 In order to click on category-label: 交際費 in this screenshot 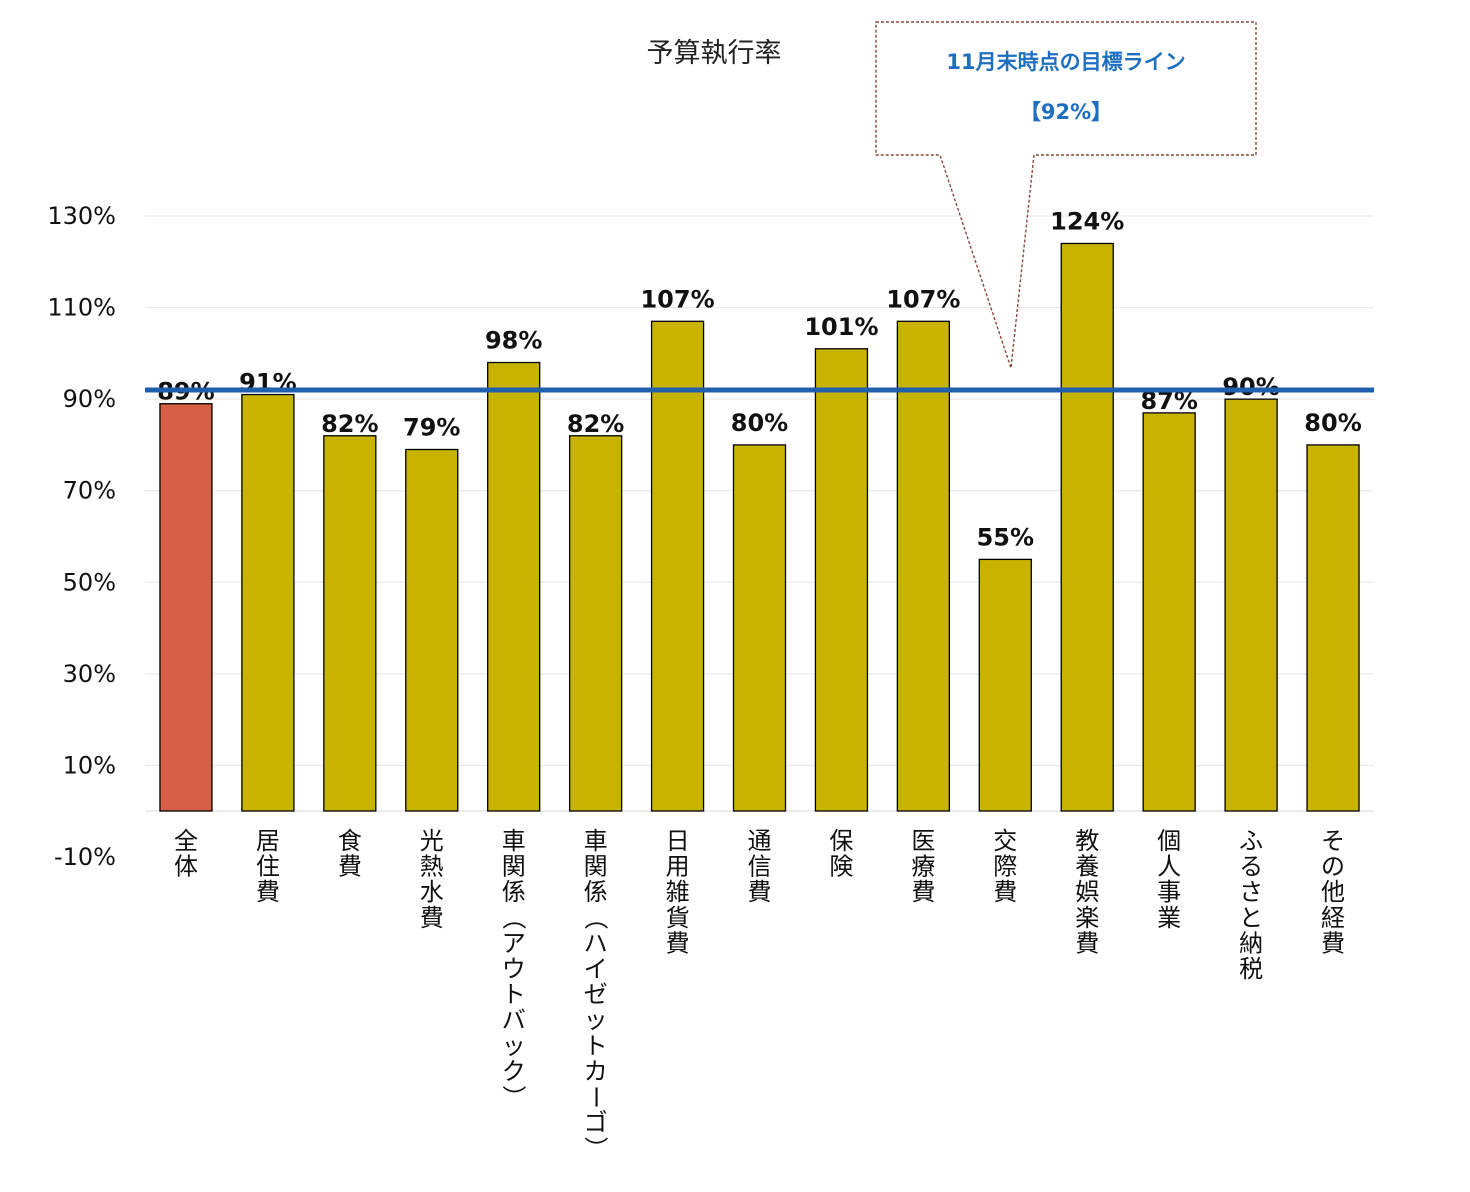, I will do `click(1005, 866)`.